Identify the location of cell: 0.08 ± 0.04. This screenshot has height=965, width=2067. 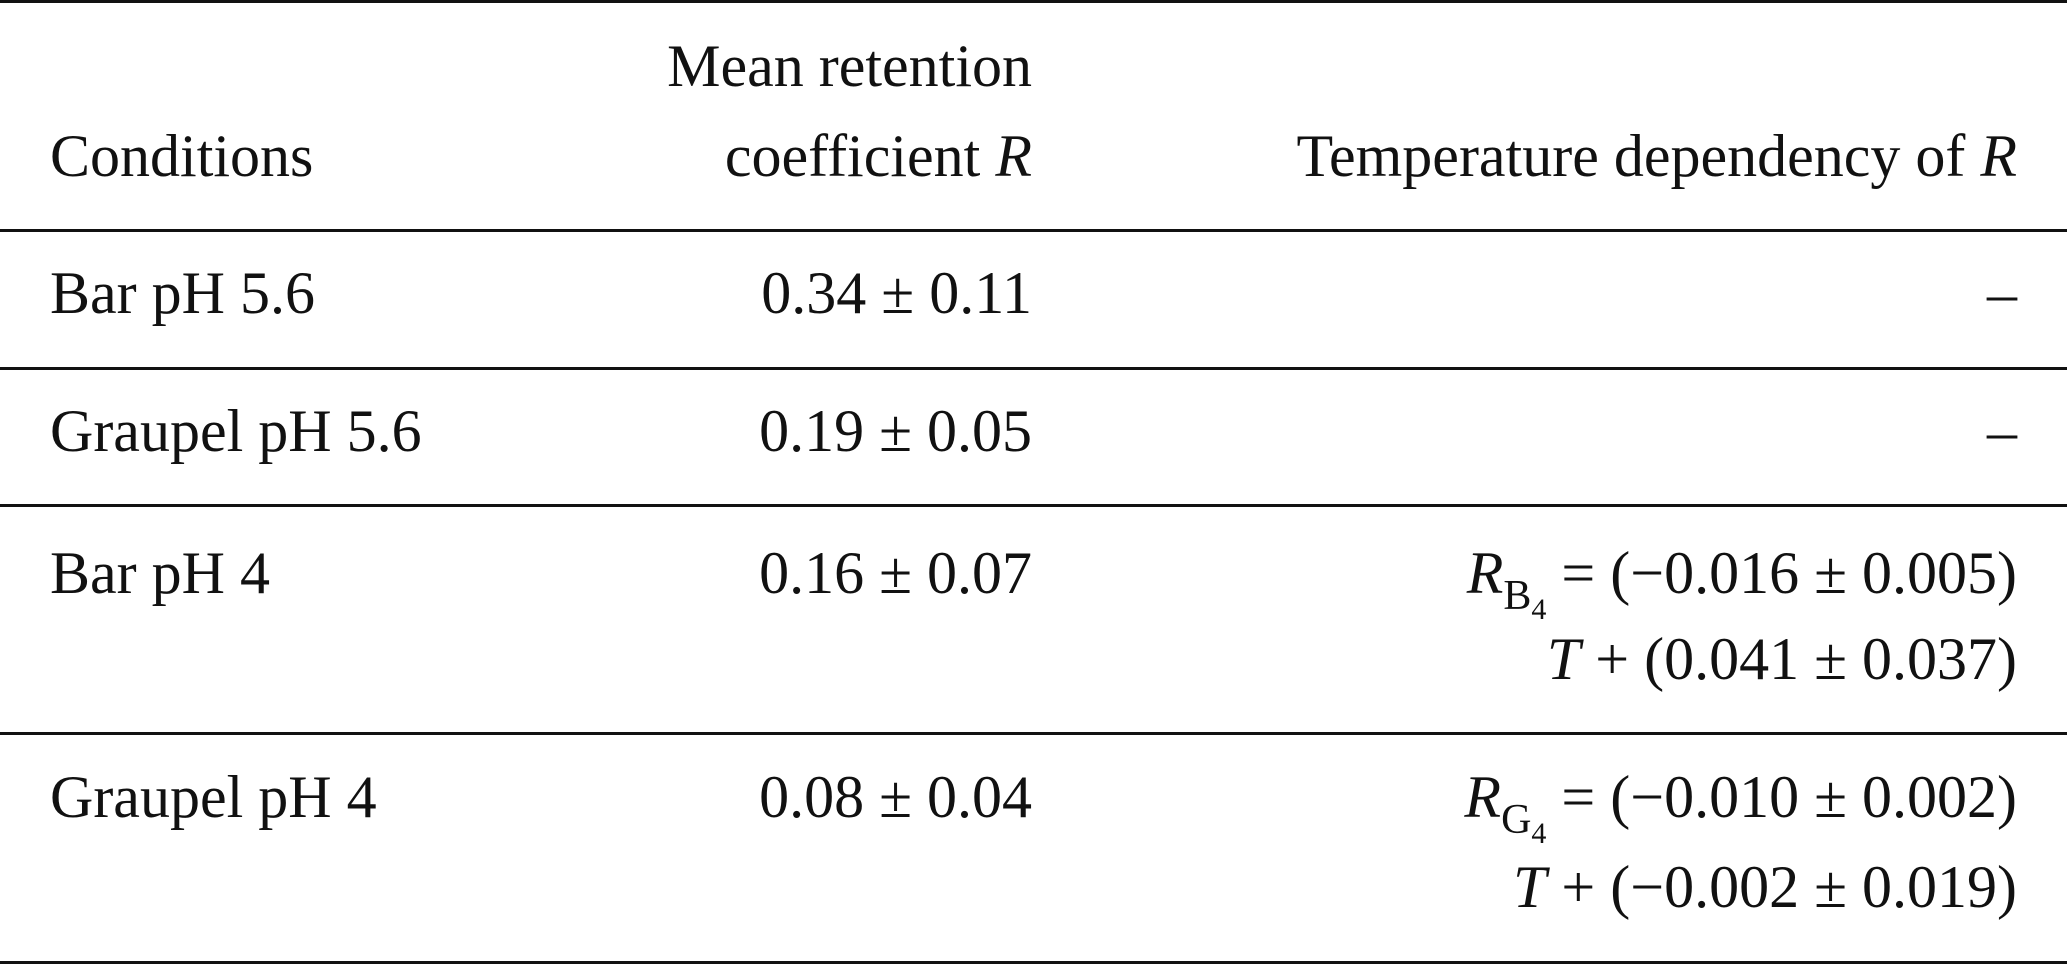
(895, 797).